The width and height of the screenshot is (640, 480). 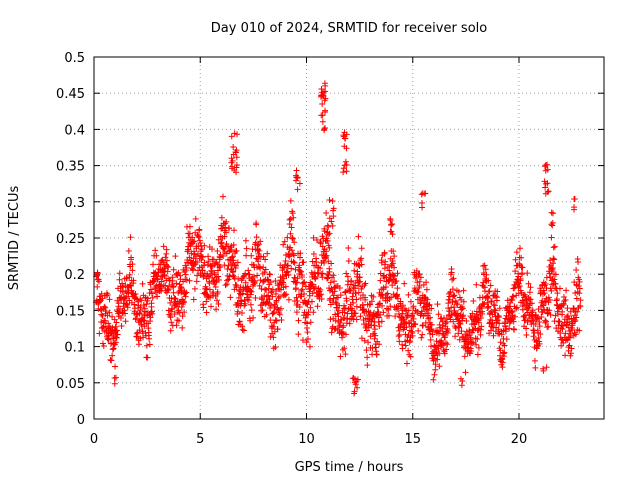 What do you see at coordinates (70, 167) in the screenshot?
I see `y-tick-label: 0.35` at bounding box center [70, 167].